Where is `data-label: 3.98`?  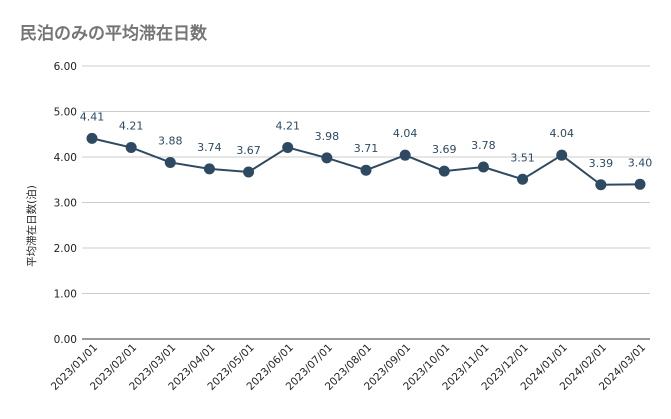
data-label: 3.98 is located at coordinates (327, 136).